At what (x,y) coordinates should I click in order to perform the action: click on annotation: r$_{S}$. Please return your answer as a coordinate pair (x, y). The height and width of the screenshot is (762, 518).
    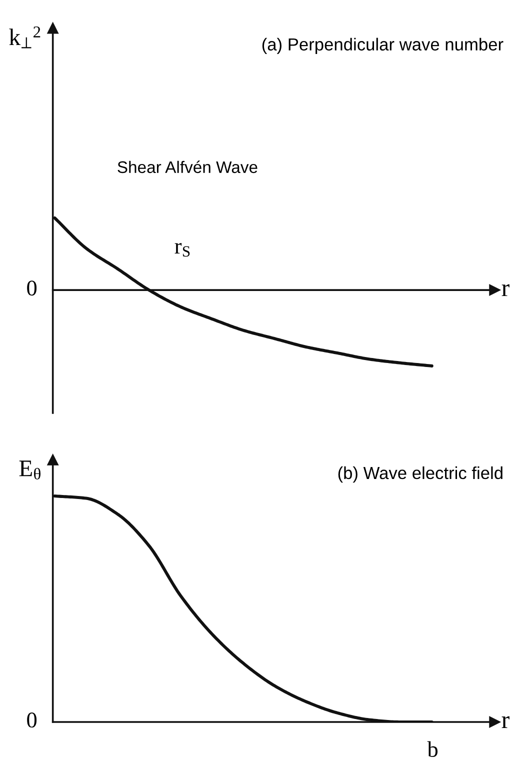
    Looking at the image, I should click on (182, 249).